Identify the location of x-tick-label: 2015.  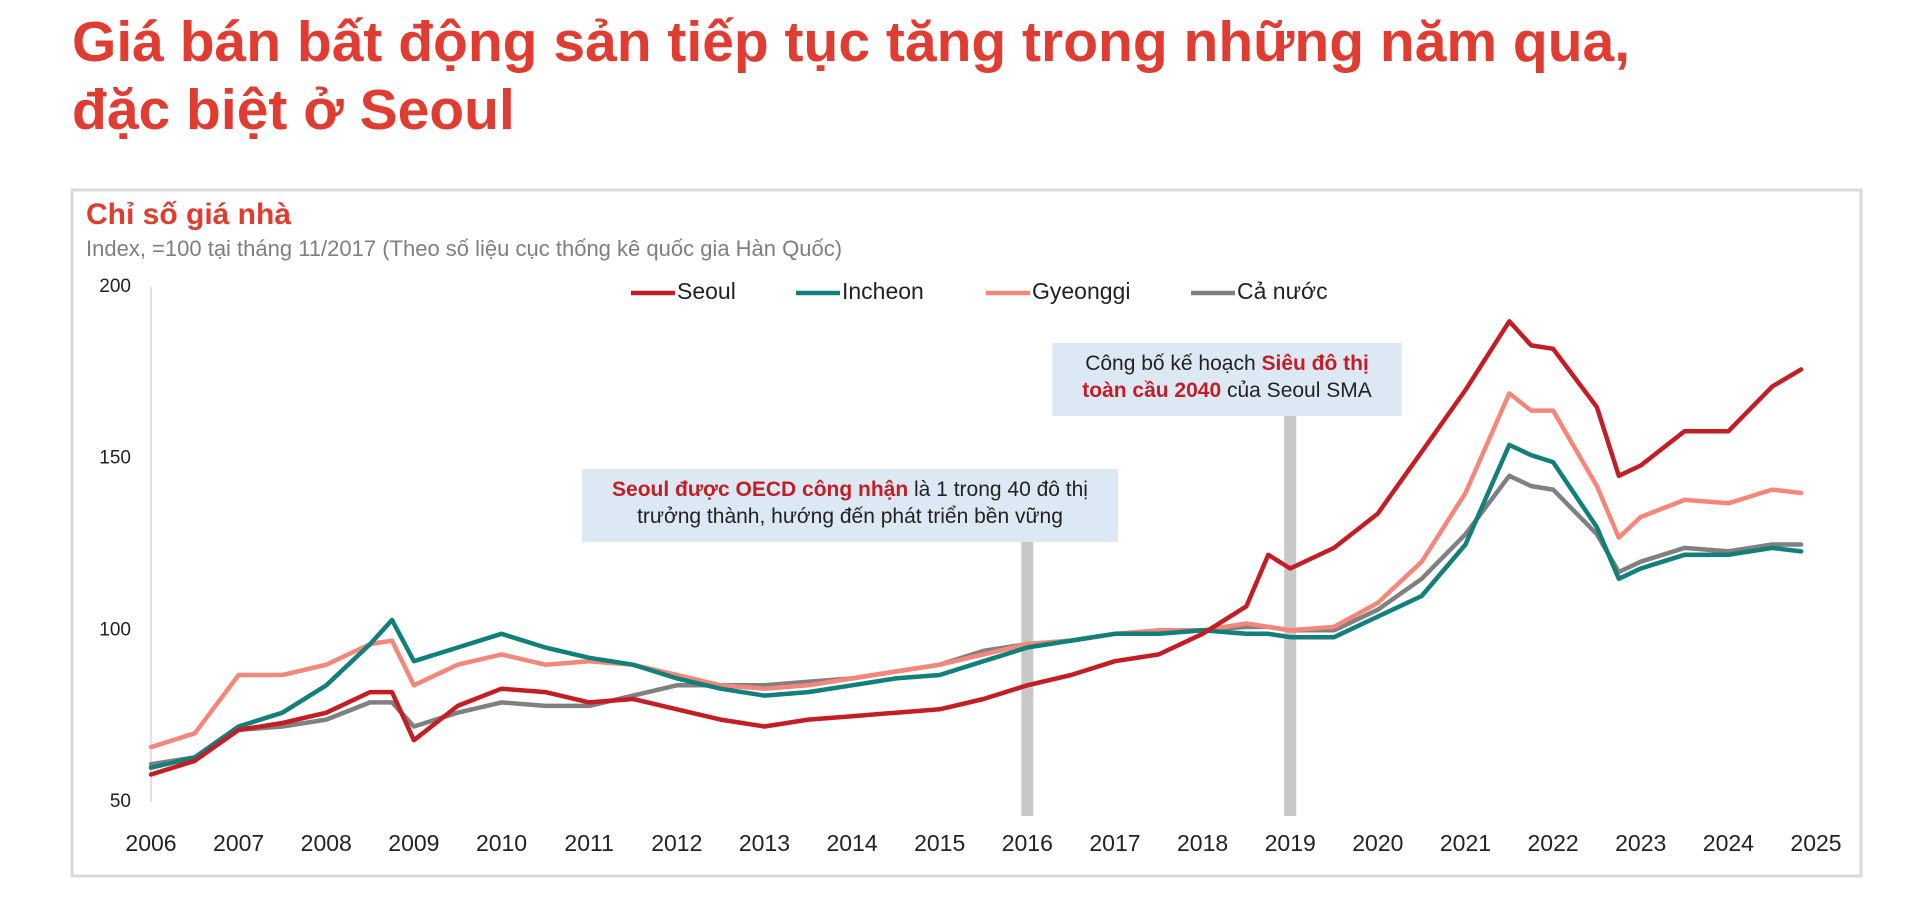
(939, 843).